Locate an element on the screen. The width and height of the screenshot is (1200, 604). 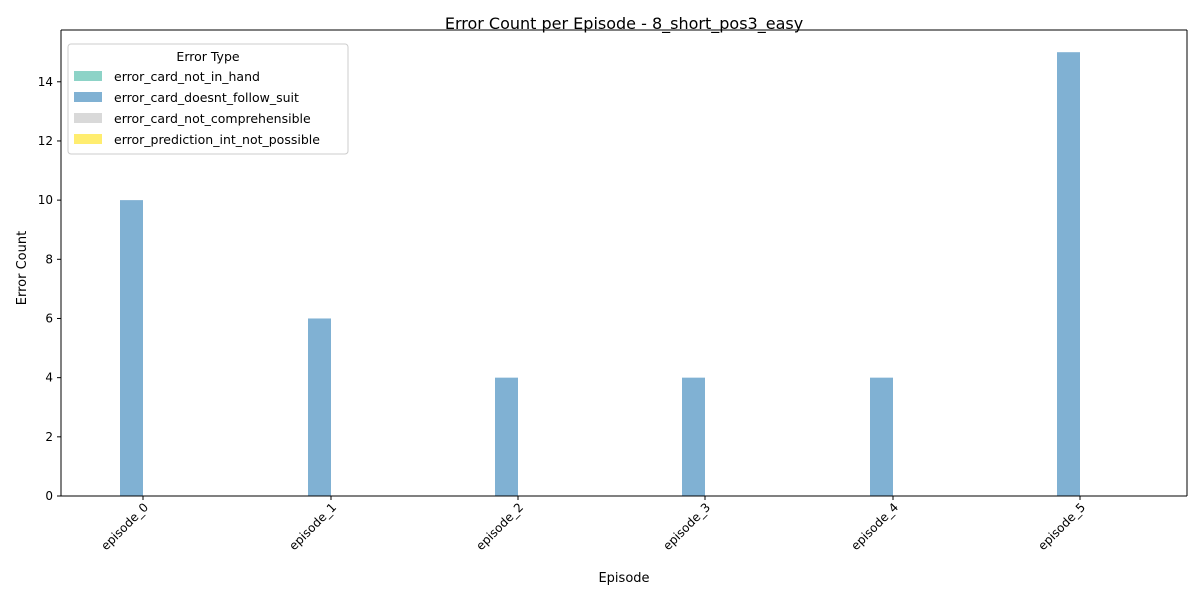
legend-label: error_card_not_in_hand is located at coordinates (187, 76).